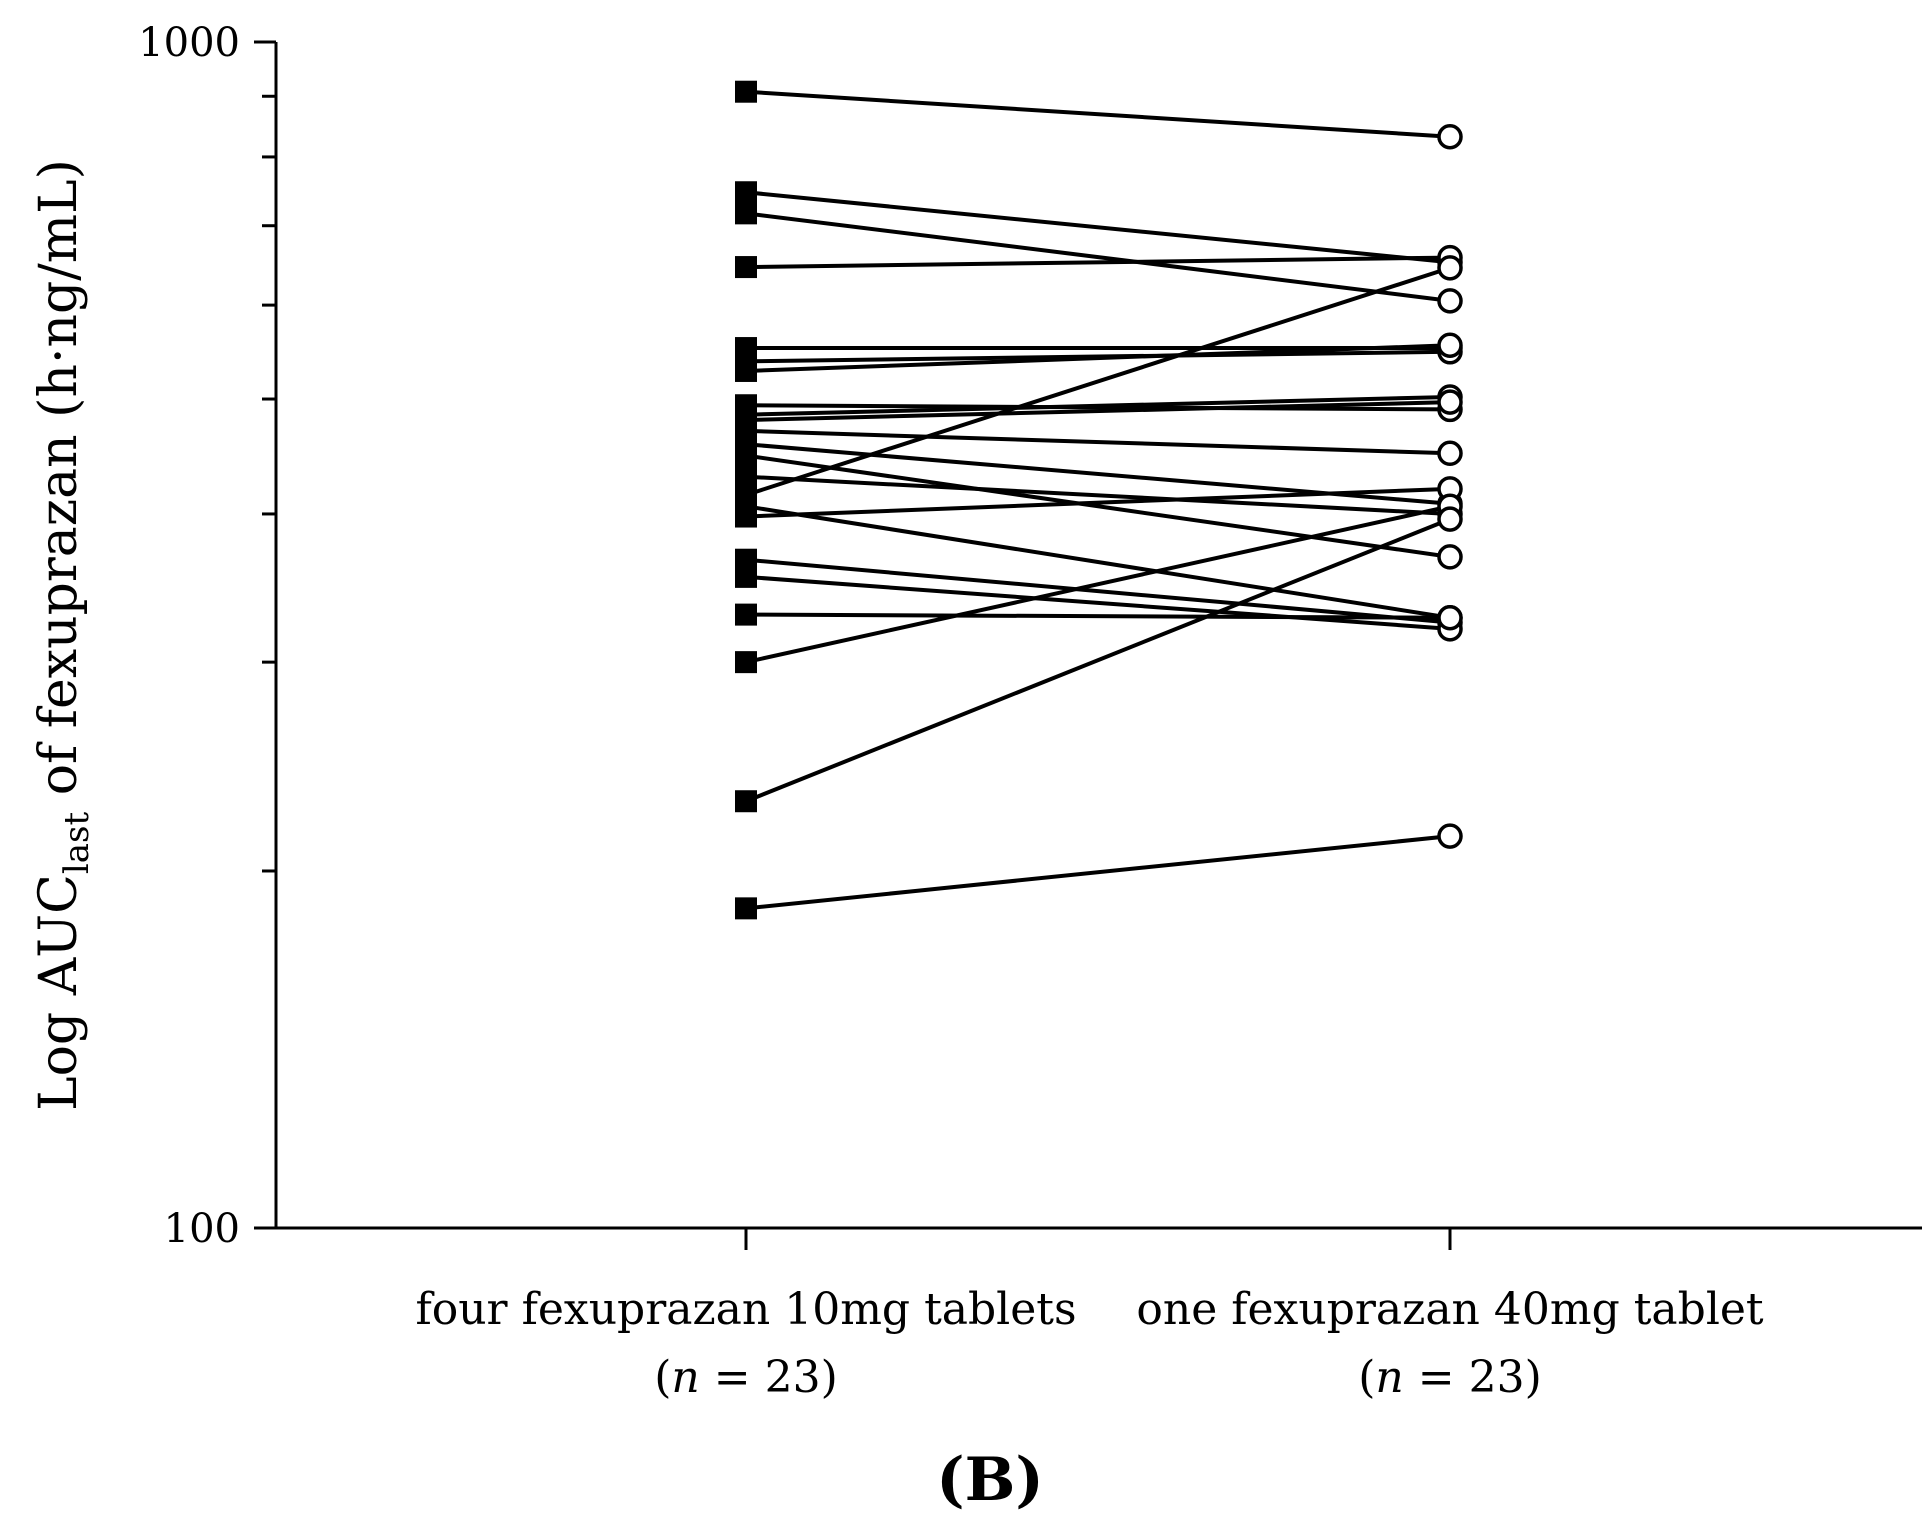  Describe the element at coordinates (208, 636) in the screenshot. I see `y-axis: 1000 100` at that location.